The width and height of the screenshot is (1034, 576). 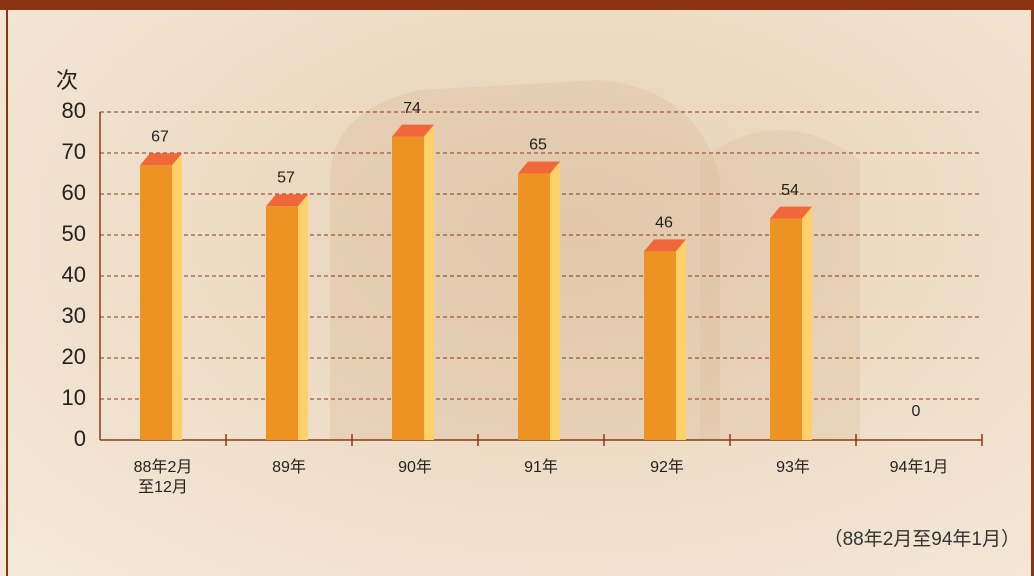 What do you see at coordinates (415, 467) in the screenshot?
I see `x-tick-label: 90年` at bounding box center [415, 467].